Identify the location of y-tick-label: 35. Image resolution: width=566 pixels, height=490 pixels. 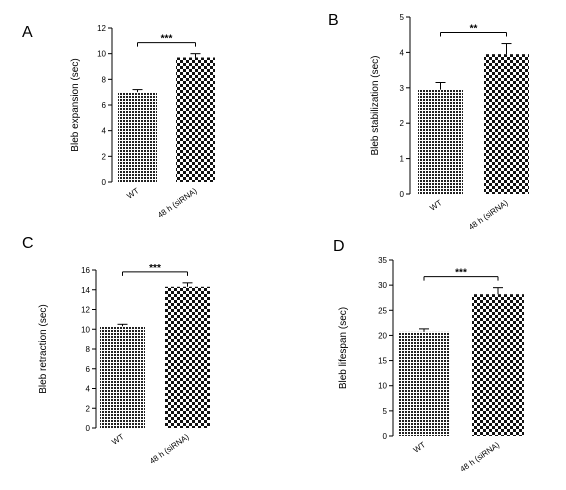
(382, 260).